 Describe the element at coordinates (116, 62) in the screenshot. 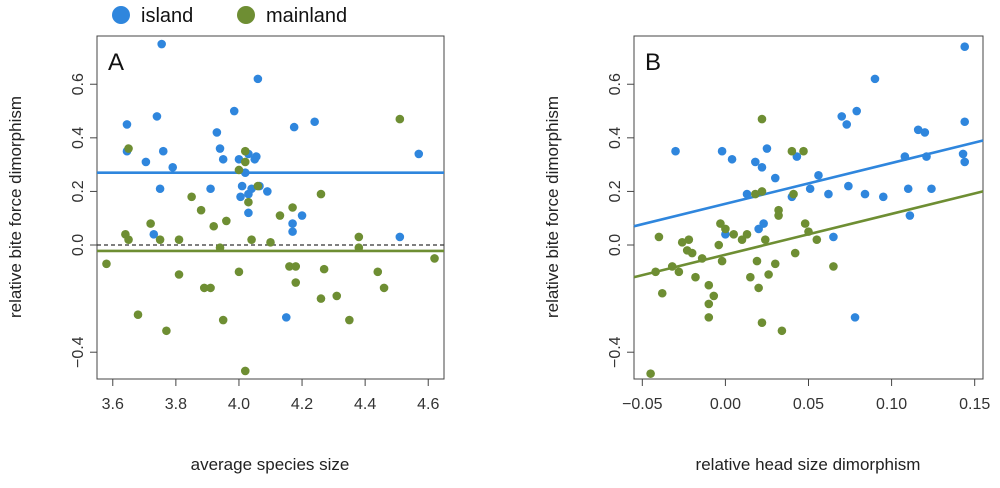

I see `panel-a-letter: A` at that location.